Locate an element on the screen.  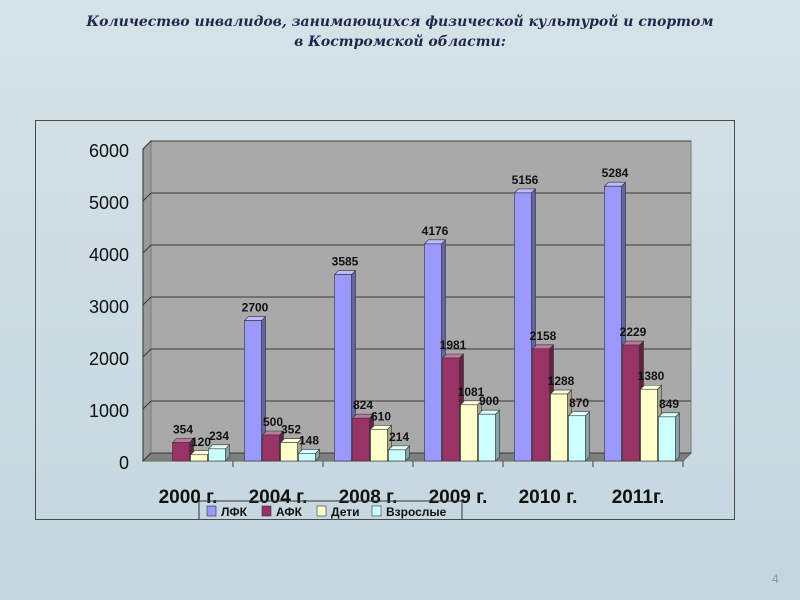
y-tick-label: 4000 is located at coordinates (109, 255).